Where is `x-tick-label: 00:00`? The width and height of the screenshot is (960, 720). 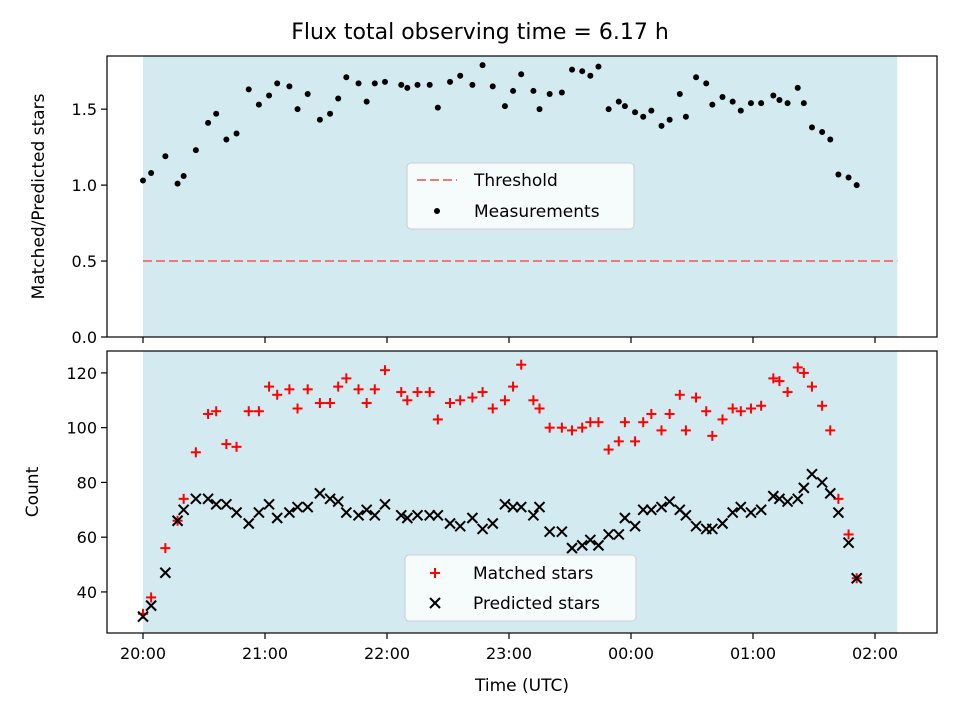
x-tick-label: 00:00 is located at coordinates (631, 653).